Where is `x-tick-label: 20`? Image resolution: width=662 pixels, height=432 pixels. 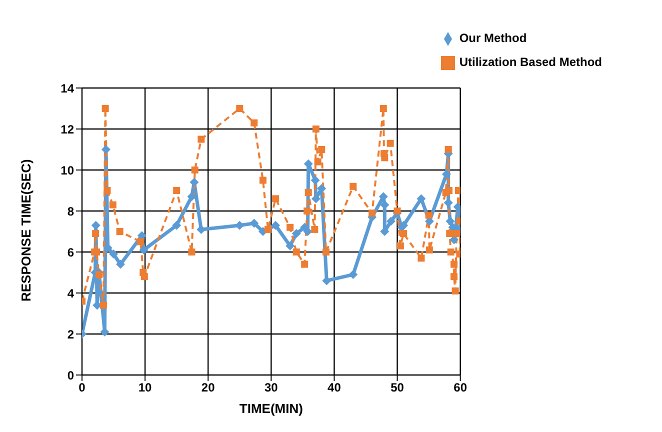 x-tick-label: 20 is located at coordinates (208, 387).